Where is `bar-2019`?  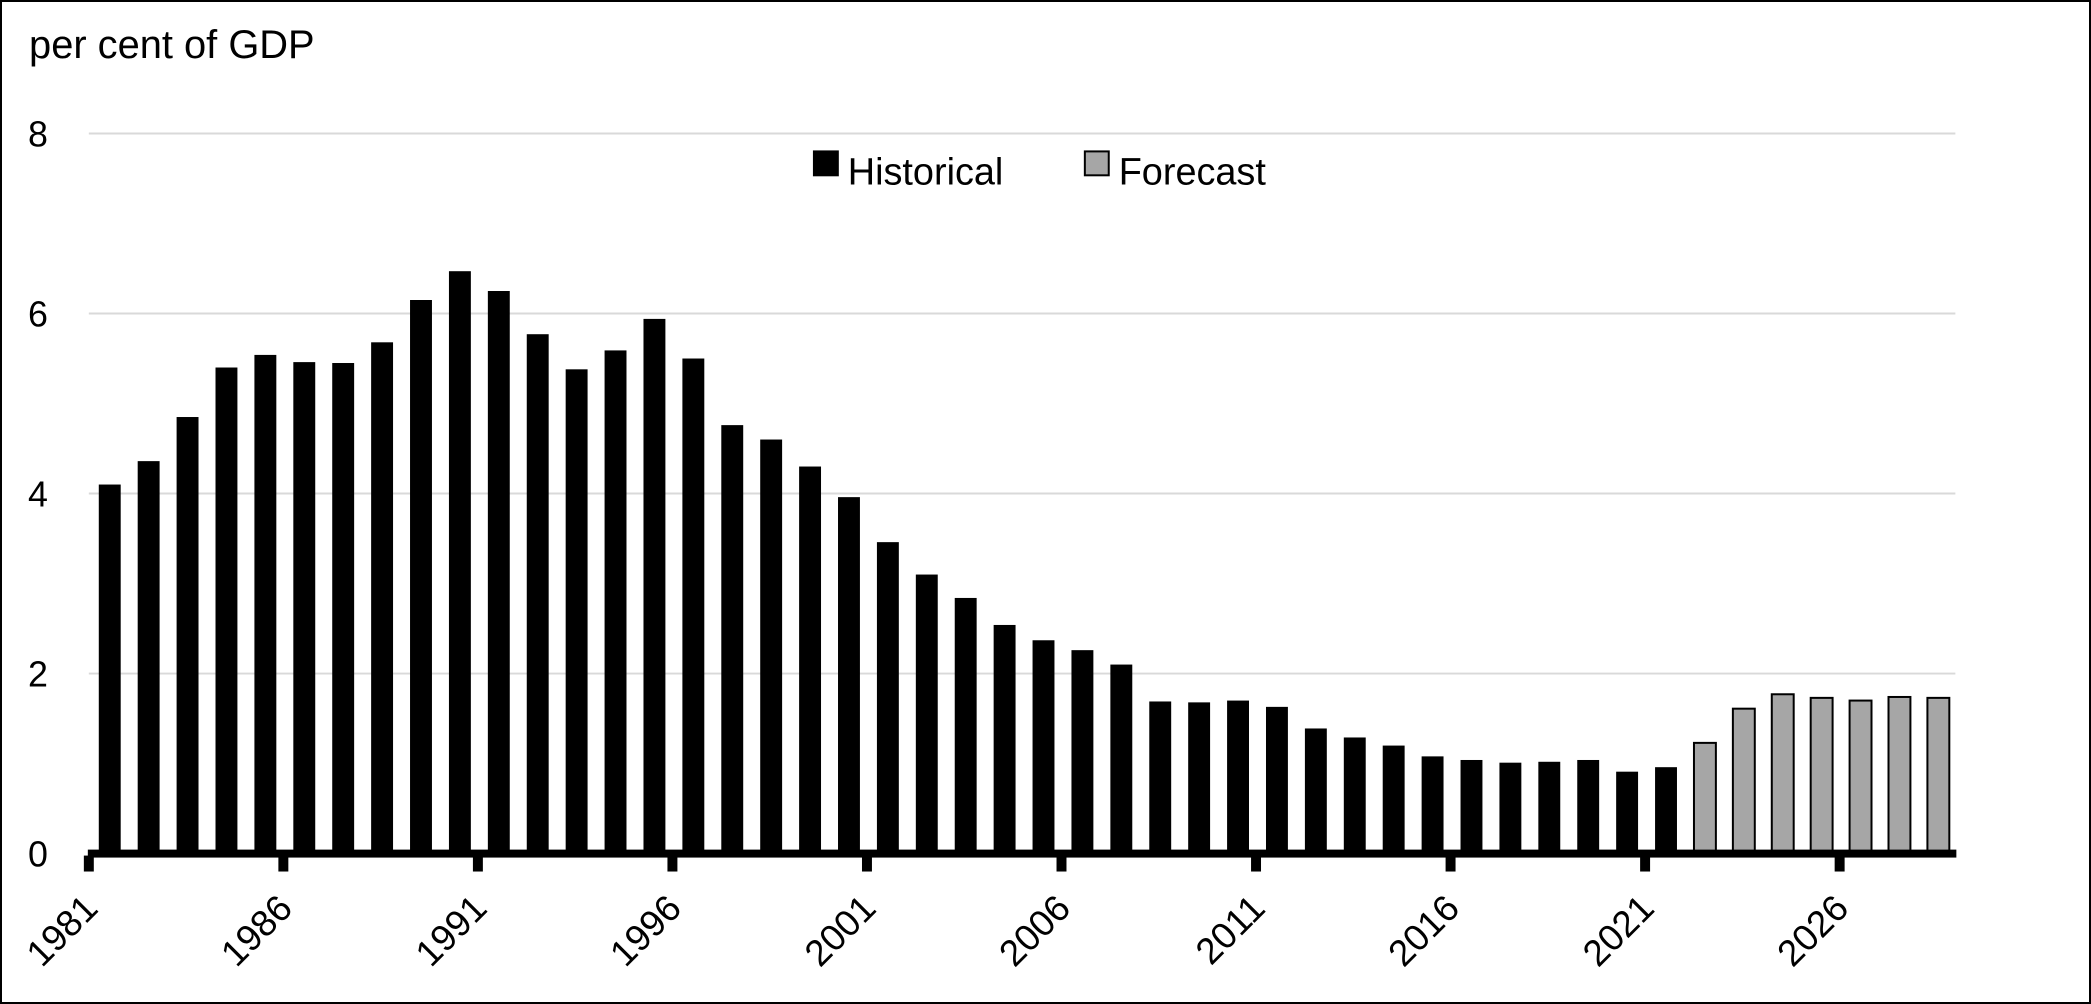
bar-2019 is located at coordinates (1588, 806).